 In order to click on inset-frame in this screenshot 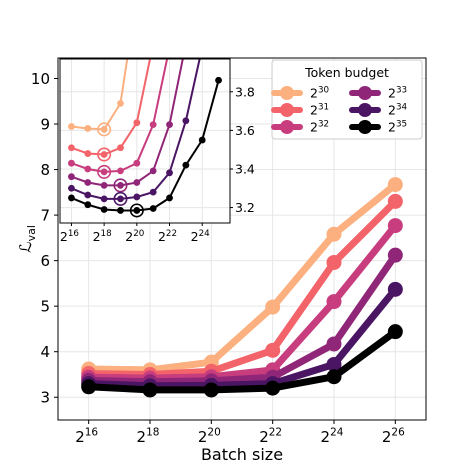, I will do `click(145, 141)`.